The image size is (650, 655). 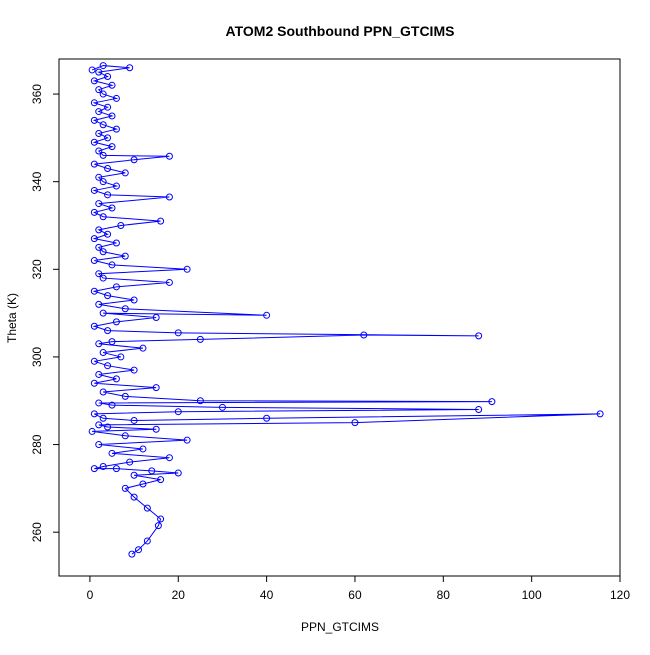 I want to click on y-tick-label: 280, so click(x=37, y=444).